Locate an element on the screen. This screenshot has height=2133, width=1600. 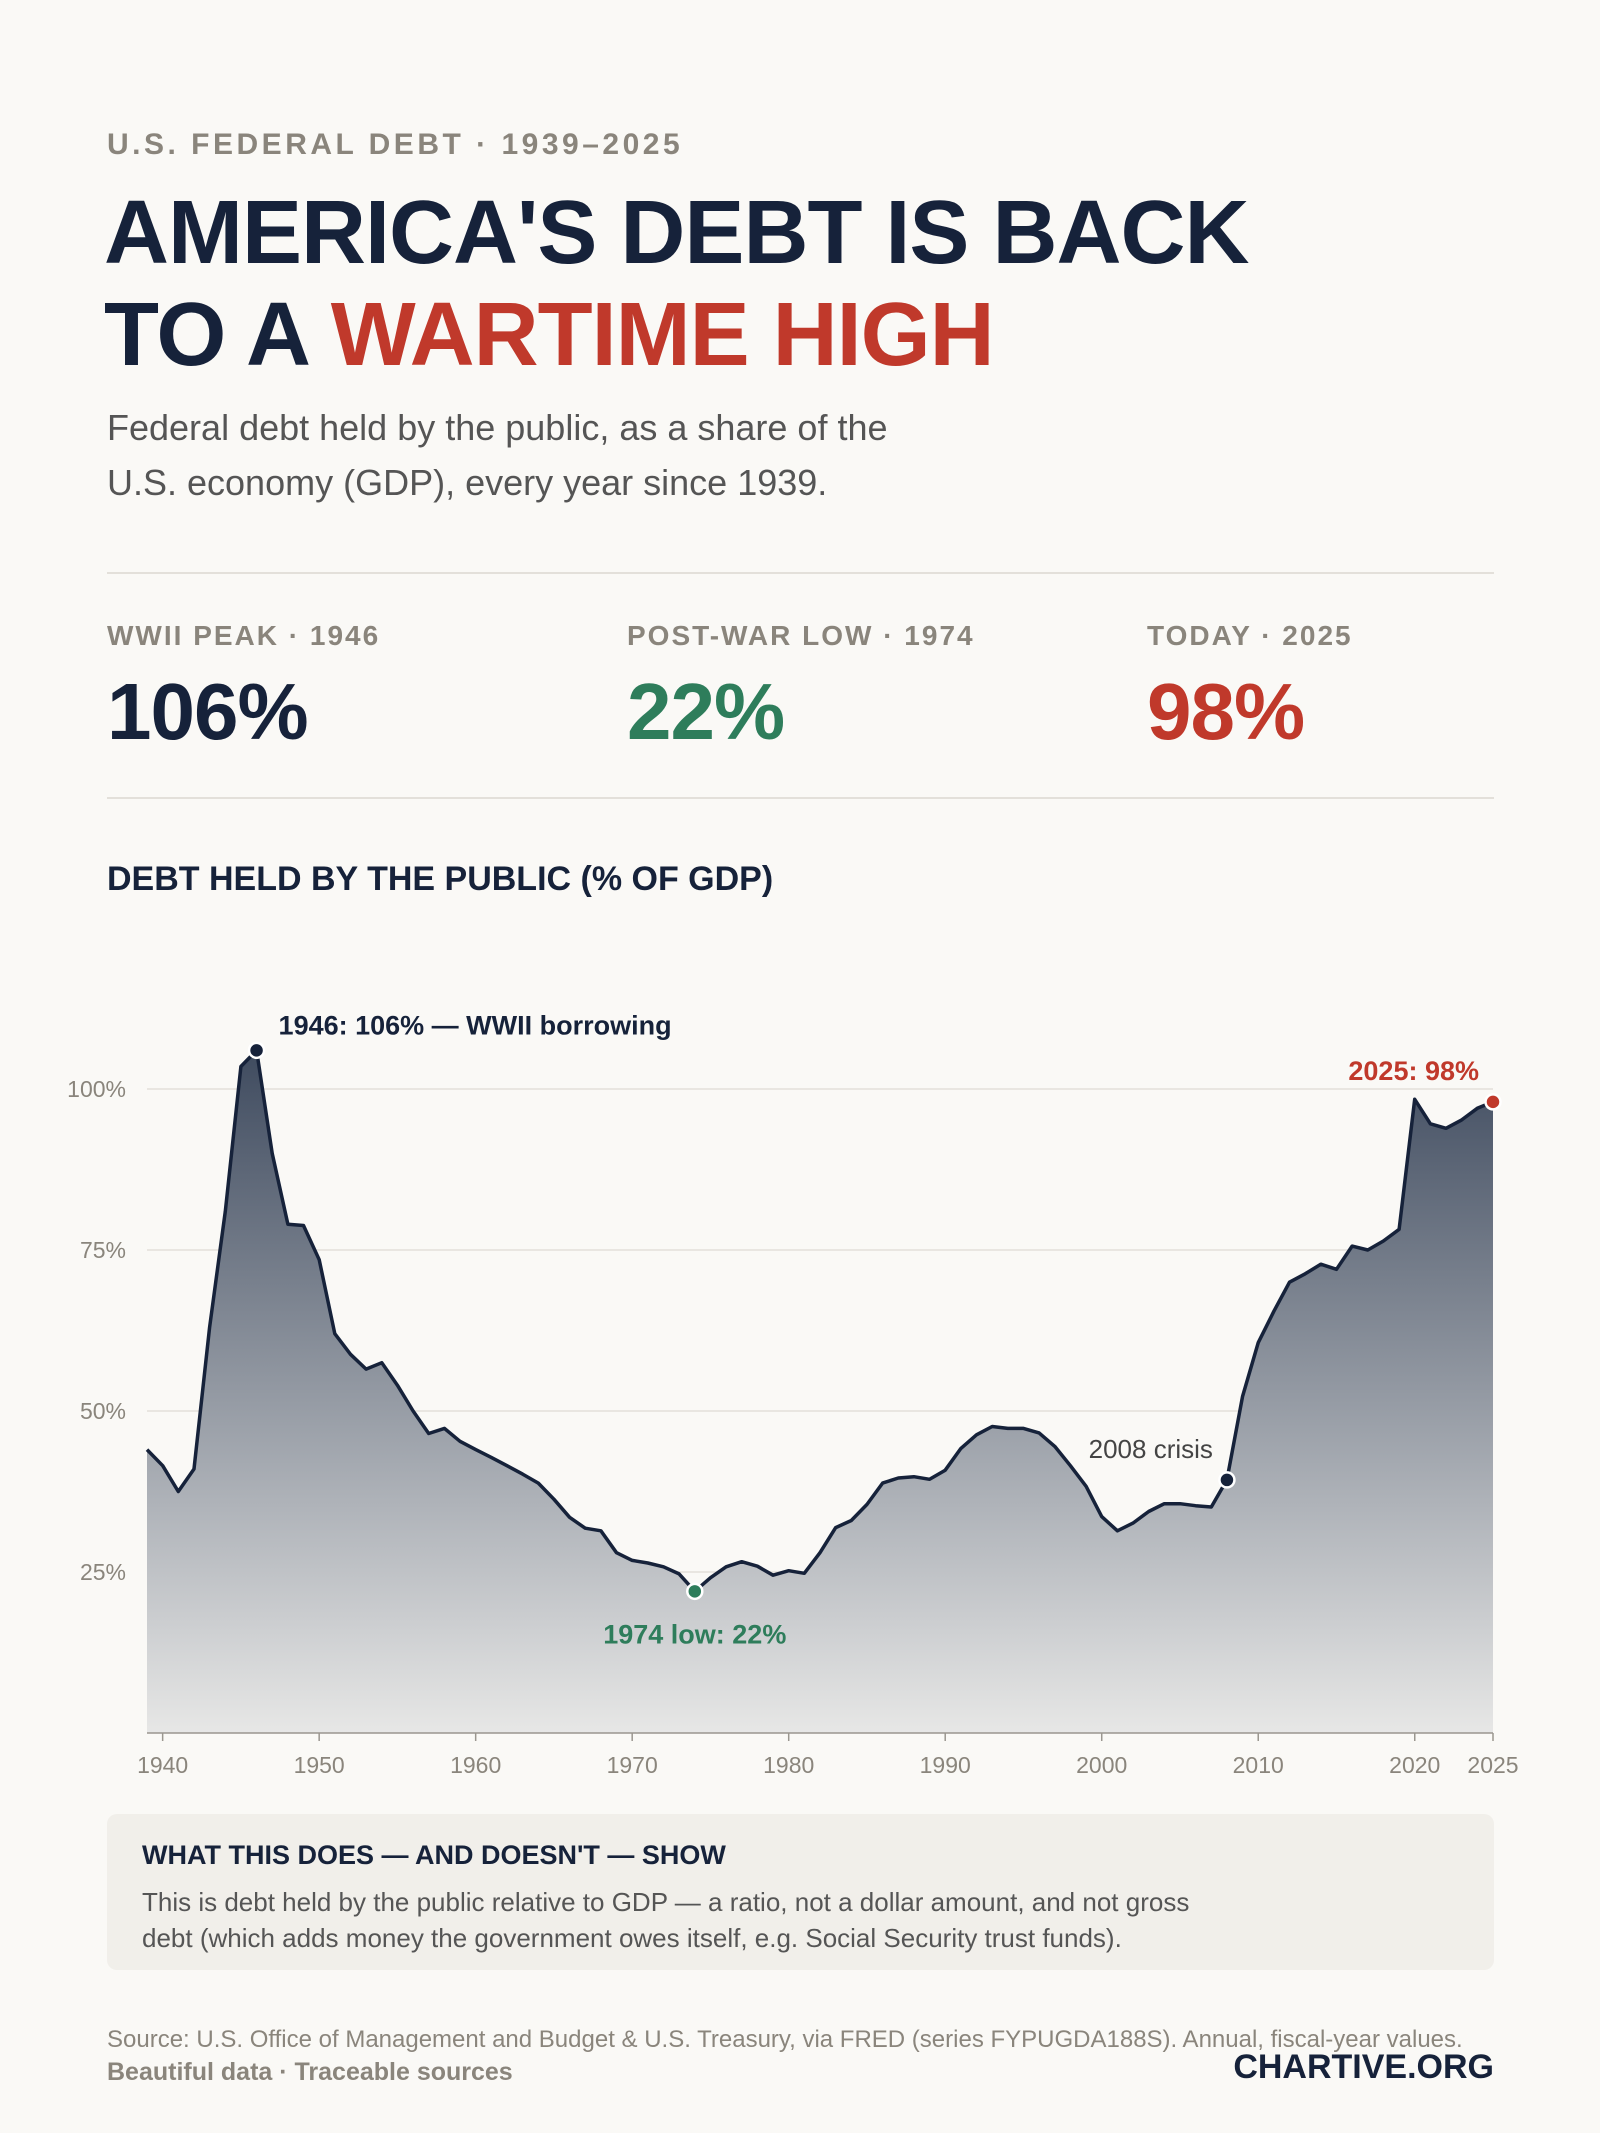
stat-value: 106% is located at coordinates (208, 711).